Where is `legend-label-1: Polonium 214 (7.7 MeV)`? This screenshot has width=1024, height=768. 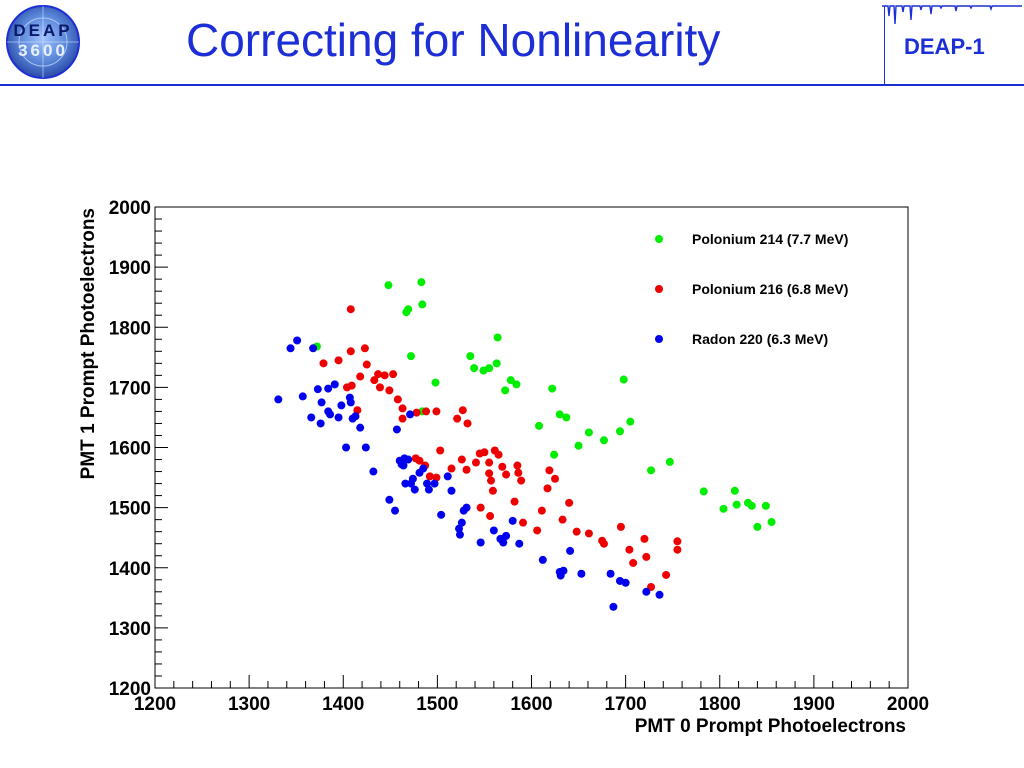
legend-label-1: Polonium 214 (7.7 MeV) is located at coordinates (770, 239).